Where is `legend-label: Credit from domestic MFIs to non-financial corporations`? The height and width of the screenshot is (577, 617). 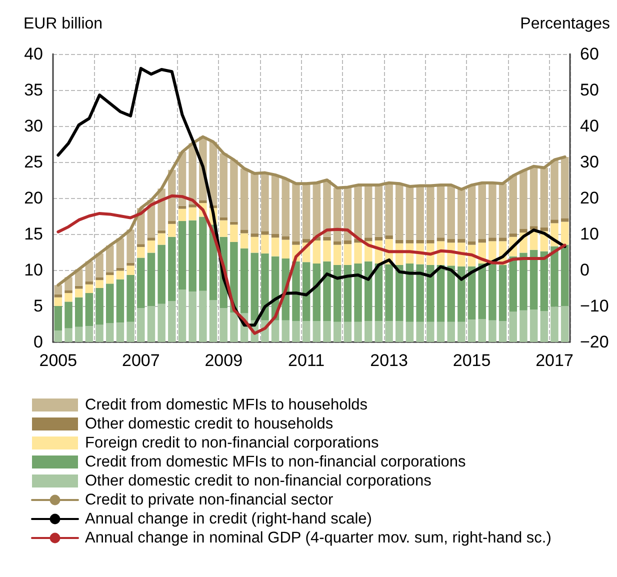
legend-label: Credit from domestic MFIs to non-financial corporations is located at coordinates (275, 462).